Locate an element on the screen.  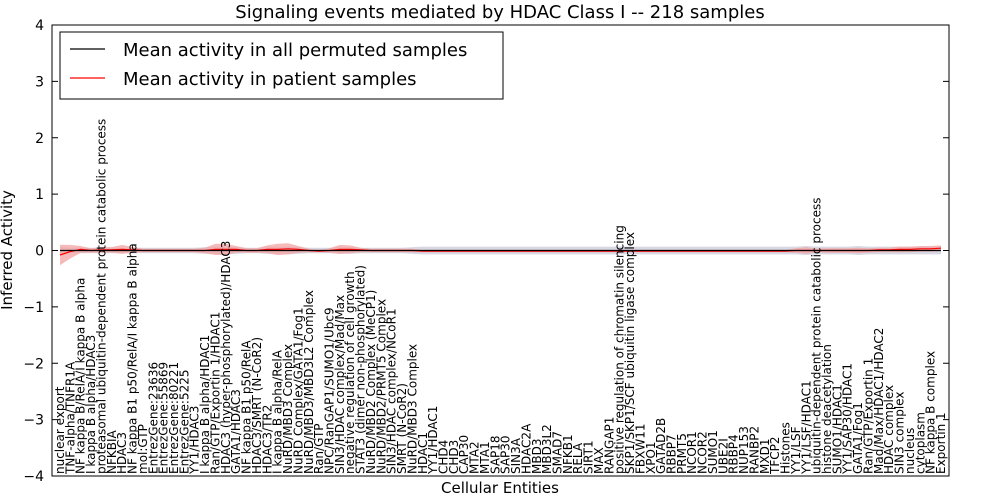
entity-label: NFKB1 is located at coordinates (568, 454).